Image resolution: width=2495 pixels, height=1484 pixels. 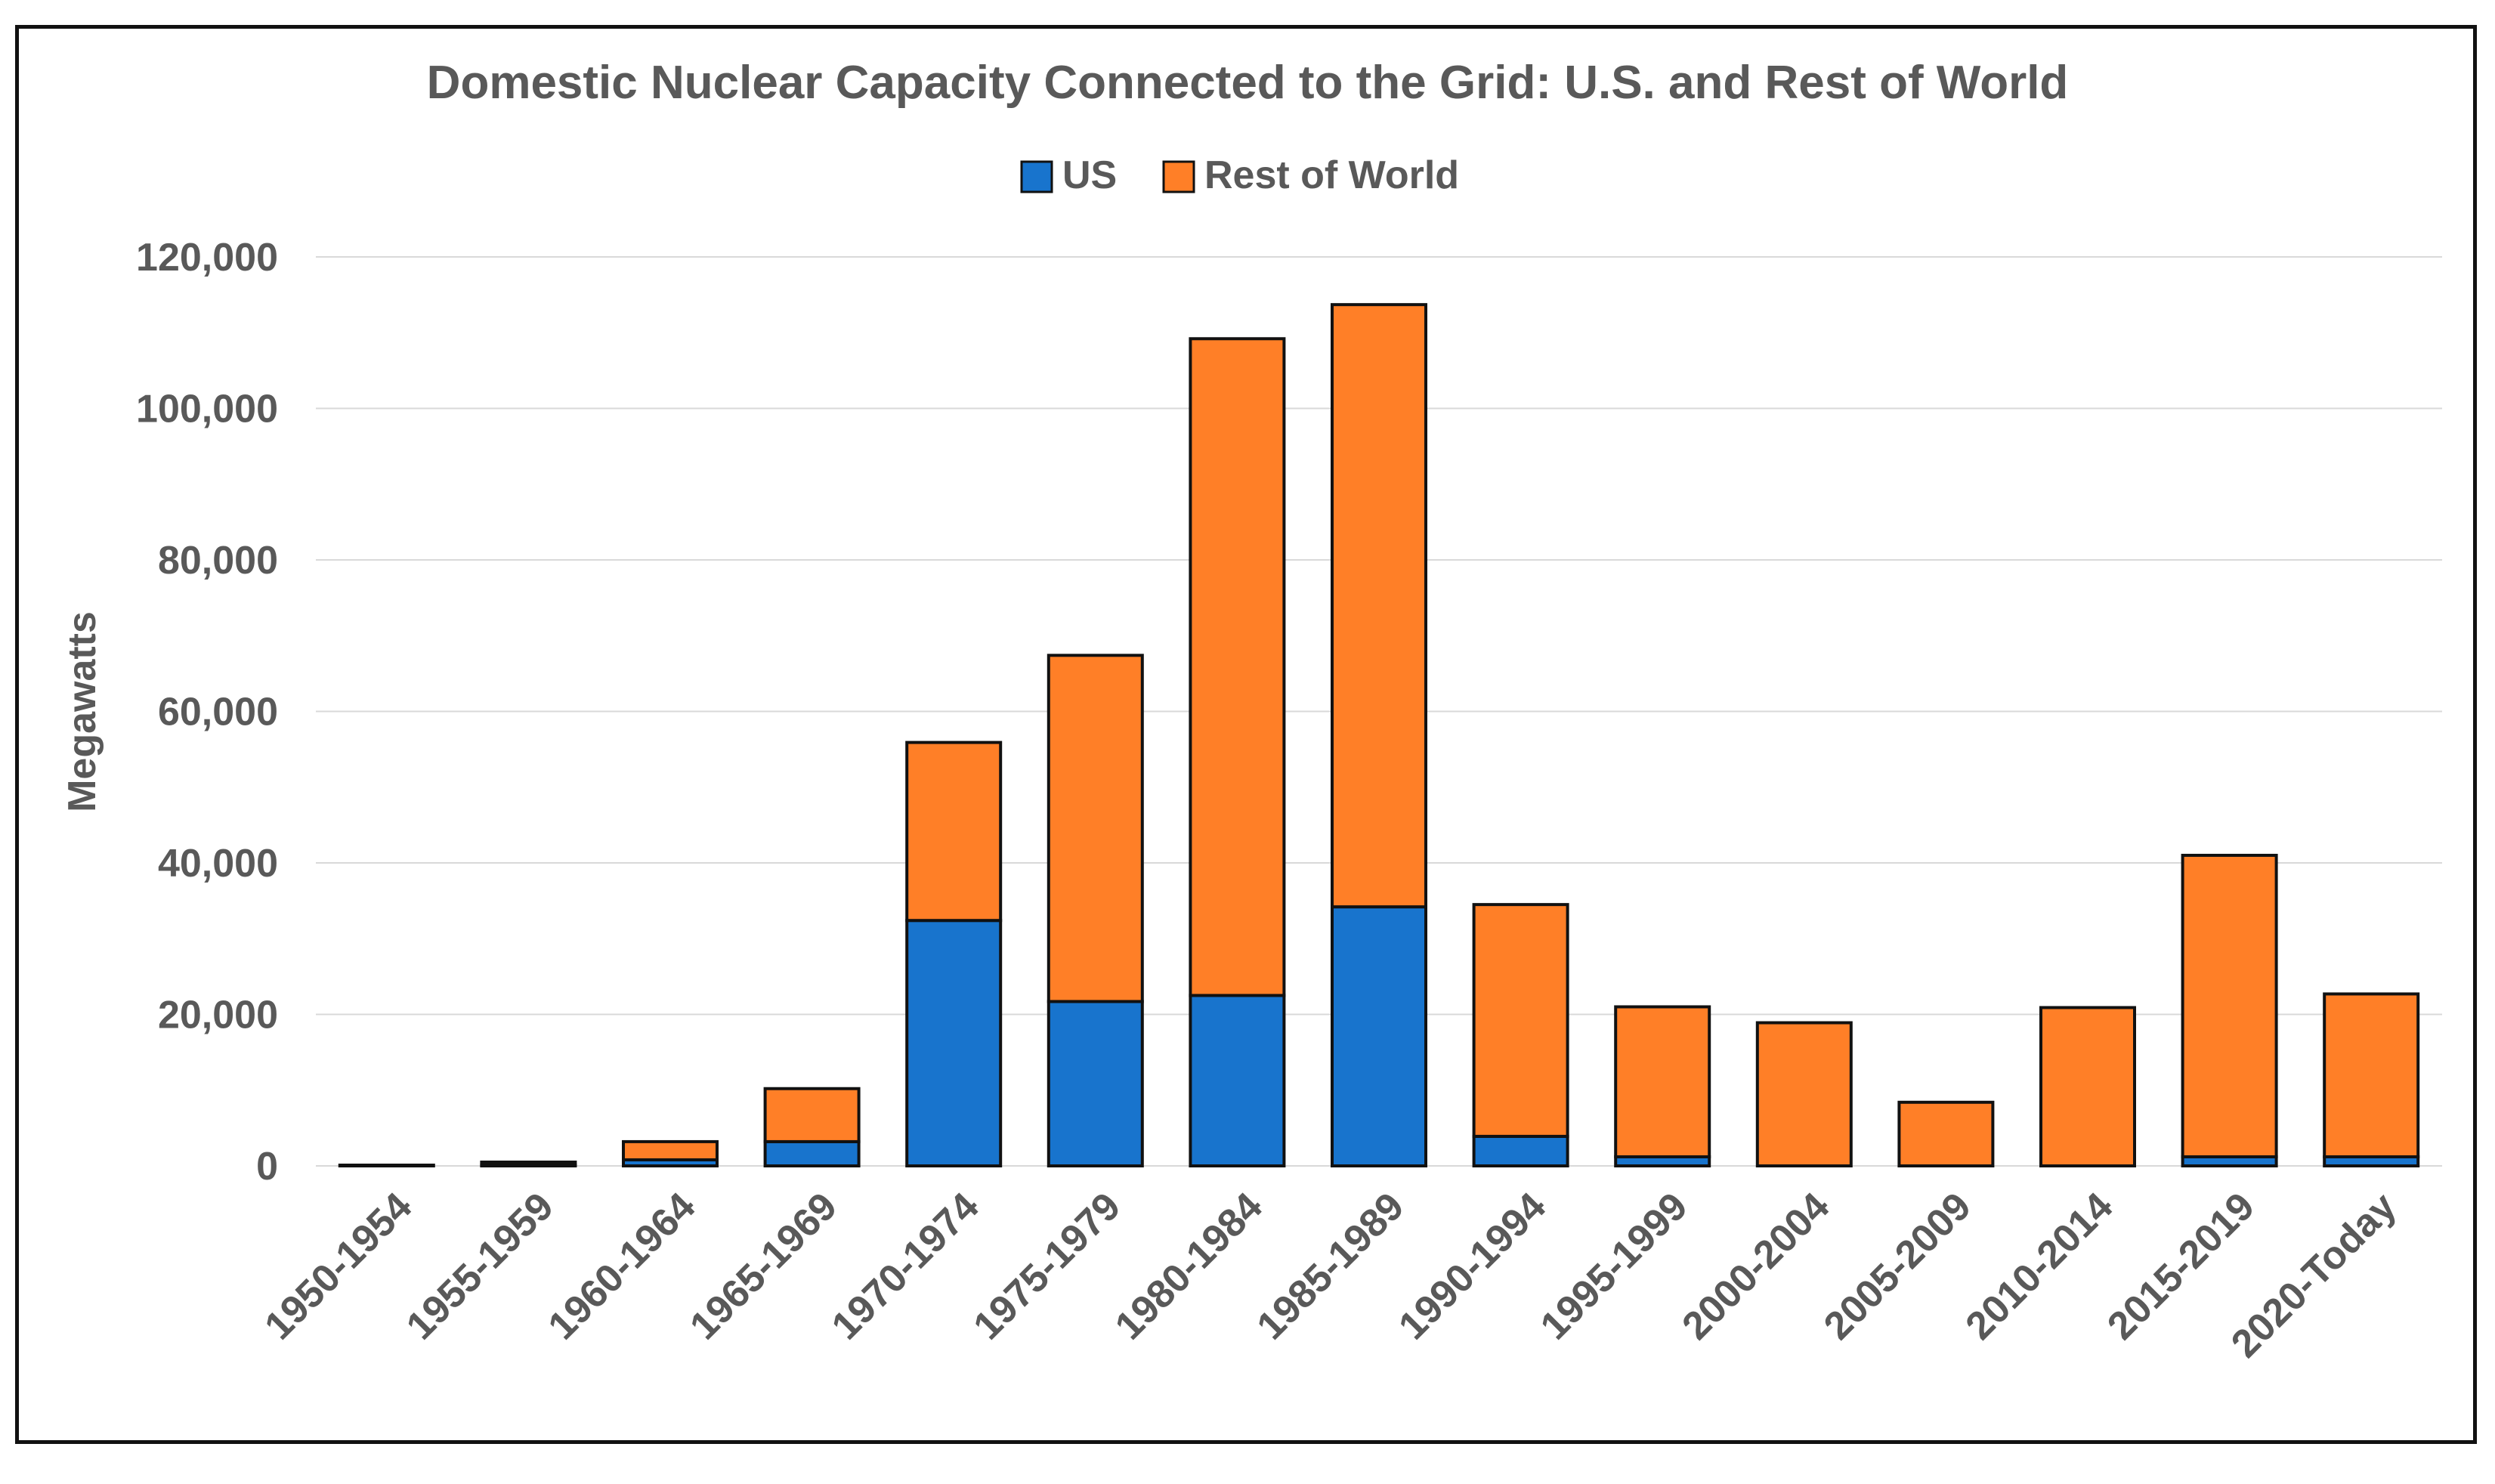 I want to click on x-tick-label: 1955-1959, so click(x=480, y=1266).